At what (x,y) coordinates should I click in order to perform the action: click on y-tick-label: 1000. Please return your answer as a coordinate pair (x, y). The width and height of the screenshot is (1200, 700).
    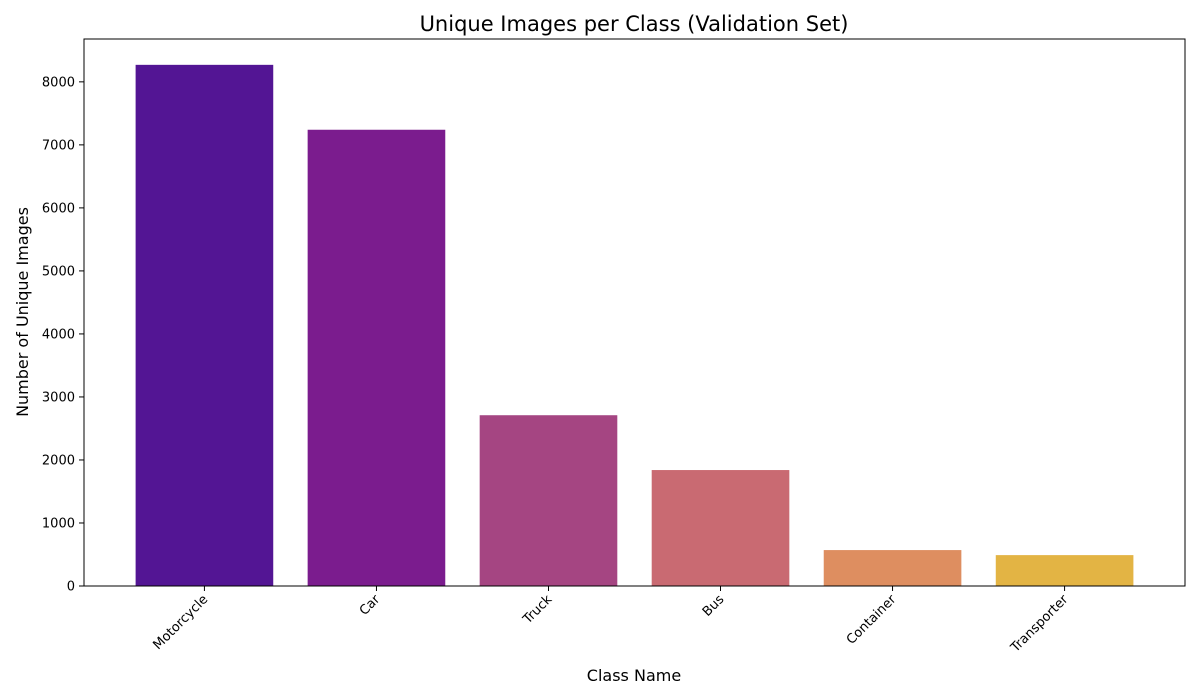
    Looking at the image, I should click on (58, 523).